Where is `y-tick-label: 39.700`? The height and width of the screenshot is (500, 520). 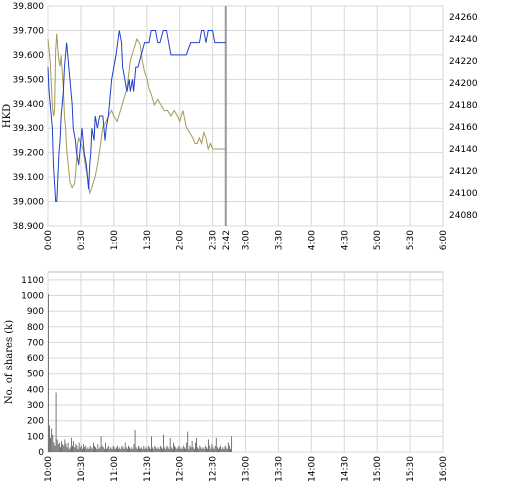 y-tick-label: 39.700 is located at coordinates (29, 31).